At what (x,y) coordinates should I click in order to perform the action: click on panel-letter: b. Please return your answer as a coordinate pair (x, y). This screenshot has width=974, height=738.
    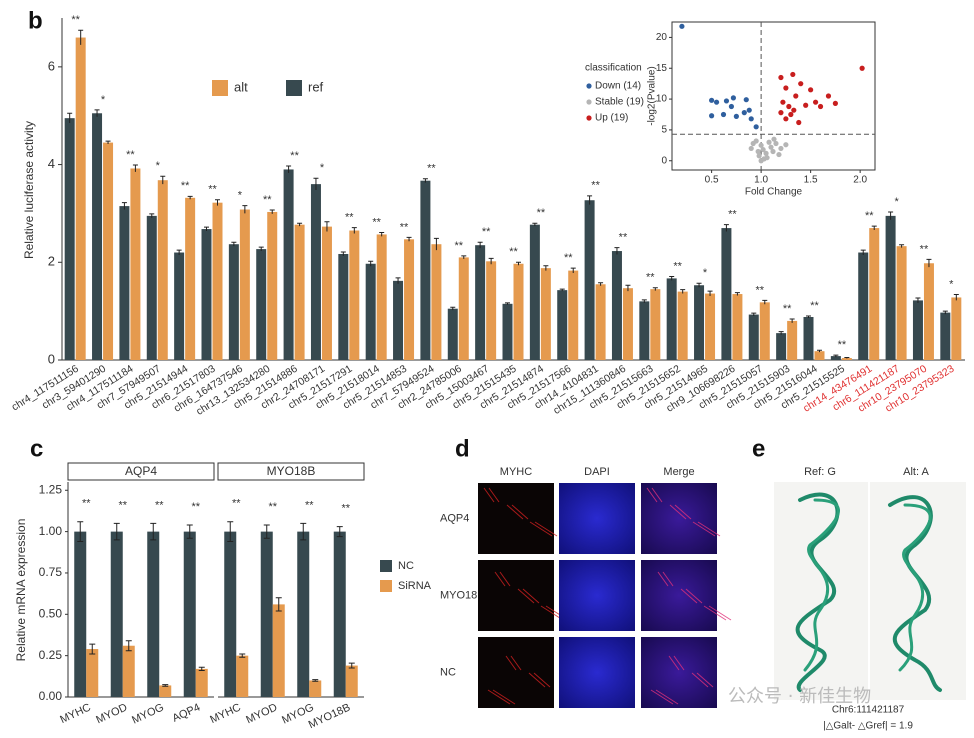
    Looking at the image, I should click on (35, 20).